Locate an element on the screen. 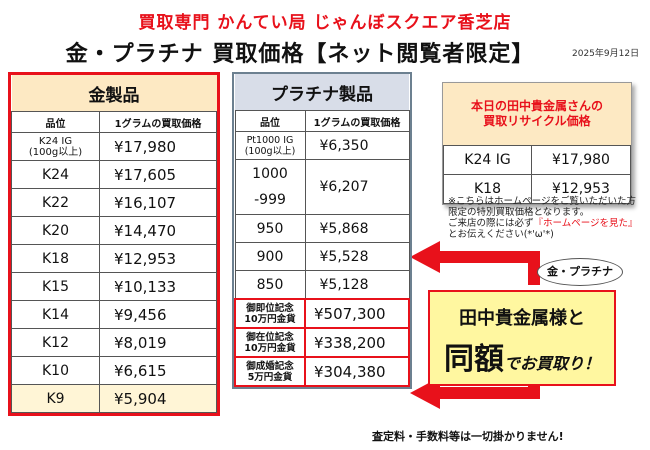 Image resolution: width=650 pixels, height=450 pixels. table-row: K24 IG ¥17,980 is located at coordinates (537, 160).